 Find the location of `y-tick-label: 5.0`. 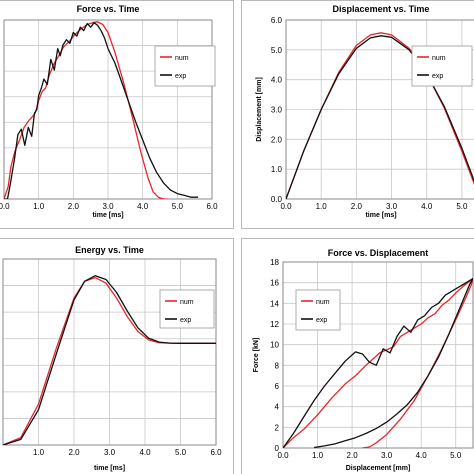

y-tick-label: 5.0 is located at coordinates (277, 50).